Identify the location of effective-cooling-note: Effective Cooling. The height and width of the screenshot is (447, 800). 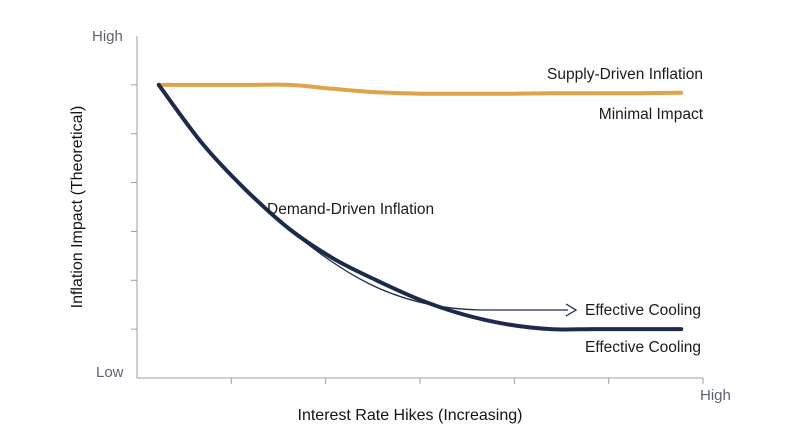
(643, 347).